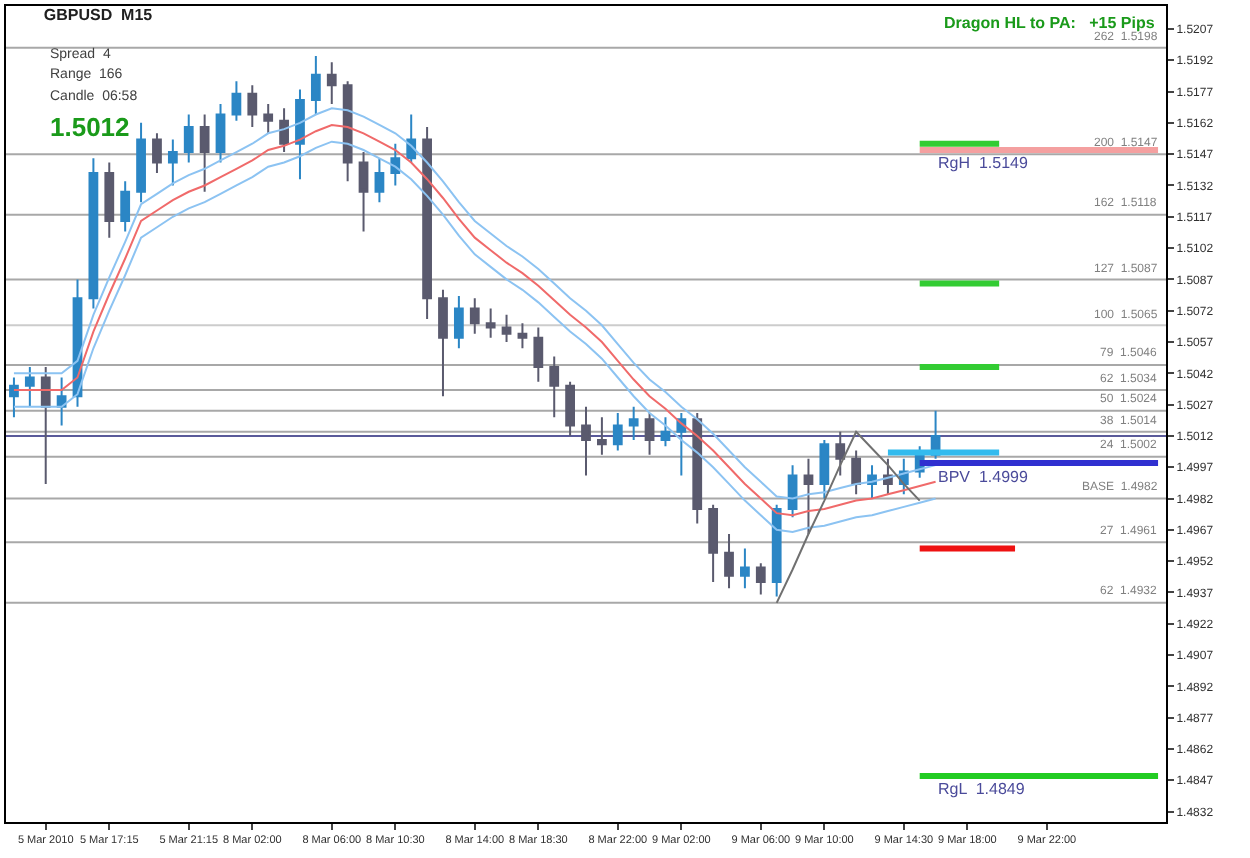 The image size is (1250, 858). What do you see at coordinates (1050, 23) in the screenshot?
I see `annotation: Dragon HL to PA: +15 Pips` at bounding box center [1050, 23].